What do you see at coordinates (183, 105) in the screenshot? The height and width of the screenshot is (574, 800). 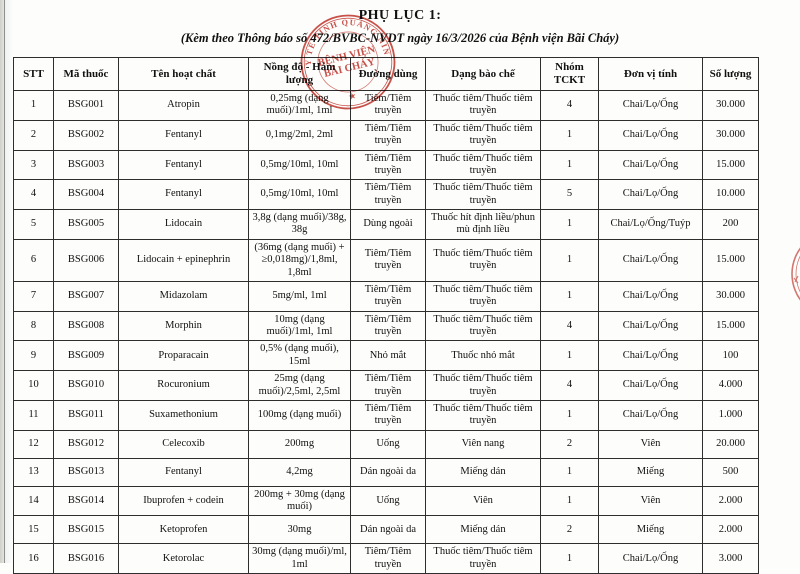 I see `cell-ten-hoat-chat: Atropin` at bounding box center [183, 105].